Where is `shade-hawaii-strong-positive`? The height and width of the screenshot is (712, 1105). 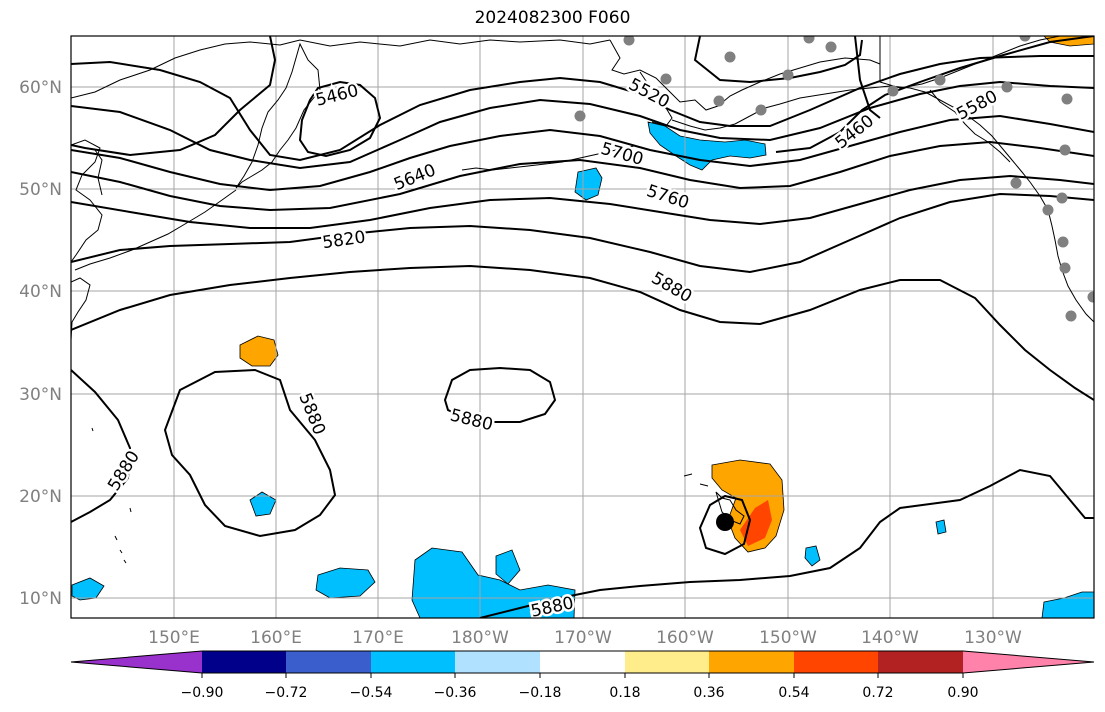
shade-hawaii-strong-positive is located at coordinates (756, 523).